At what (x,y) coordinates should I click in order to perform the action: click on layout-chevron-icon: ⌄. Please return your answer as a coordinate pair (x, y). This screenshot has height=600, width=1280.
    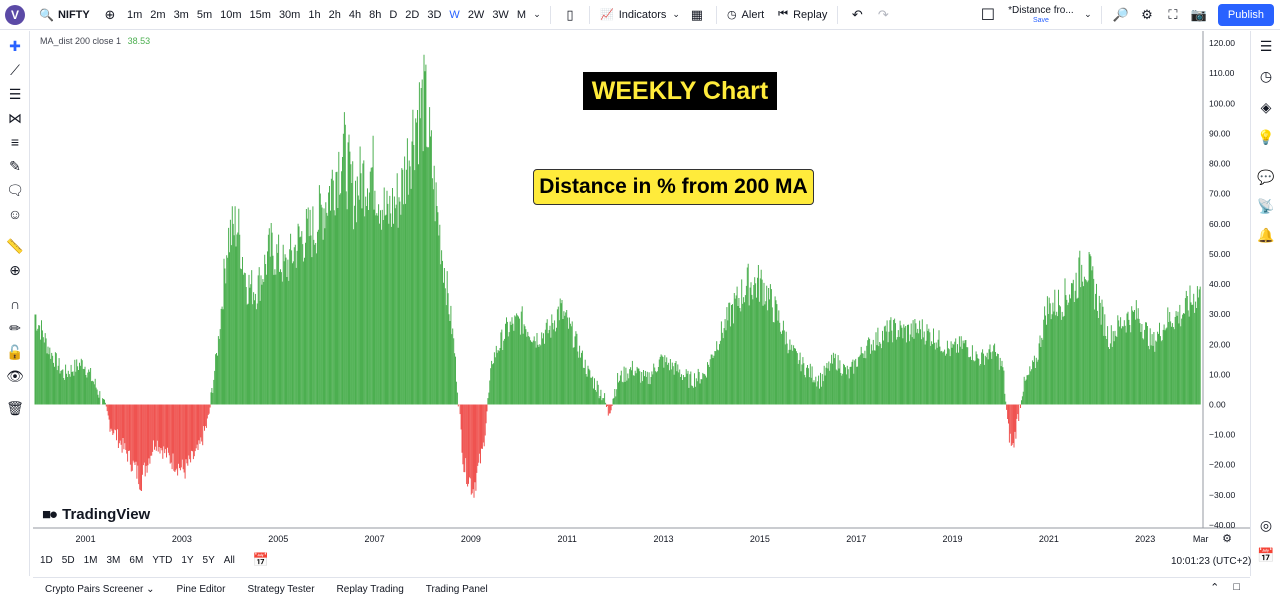
    Looking at the image, I should click on (1088, 14).